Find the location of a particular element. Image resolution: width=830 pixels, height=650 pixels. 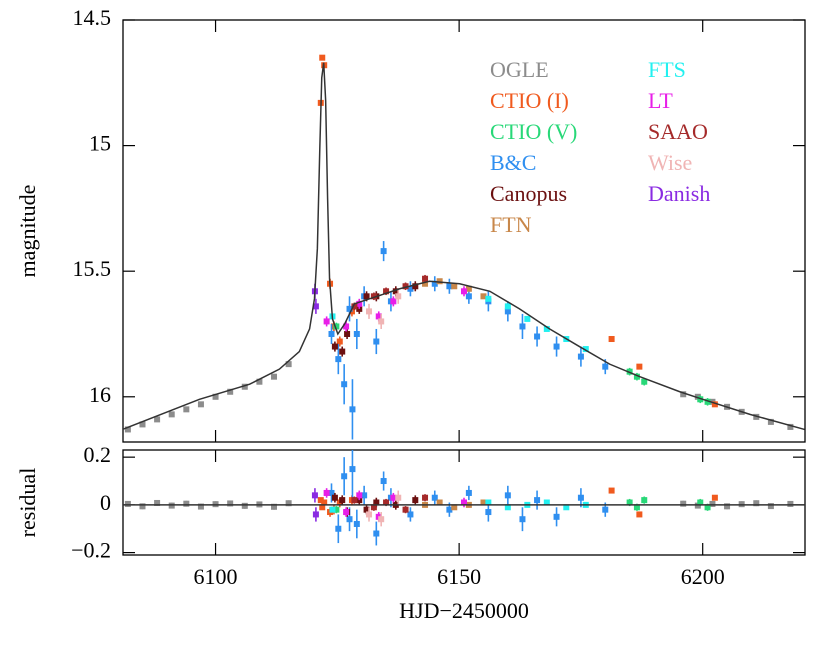

y-tick-label: 15 is located at coordinates (100, 143).